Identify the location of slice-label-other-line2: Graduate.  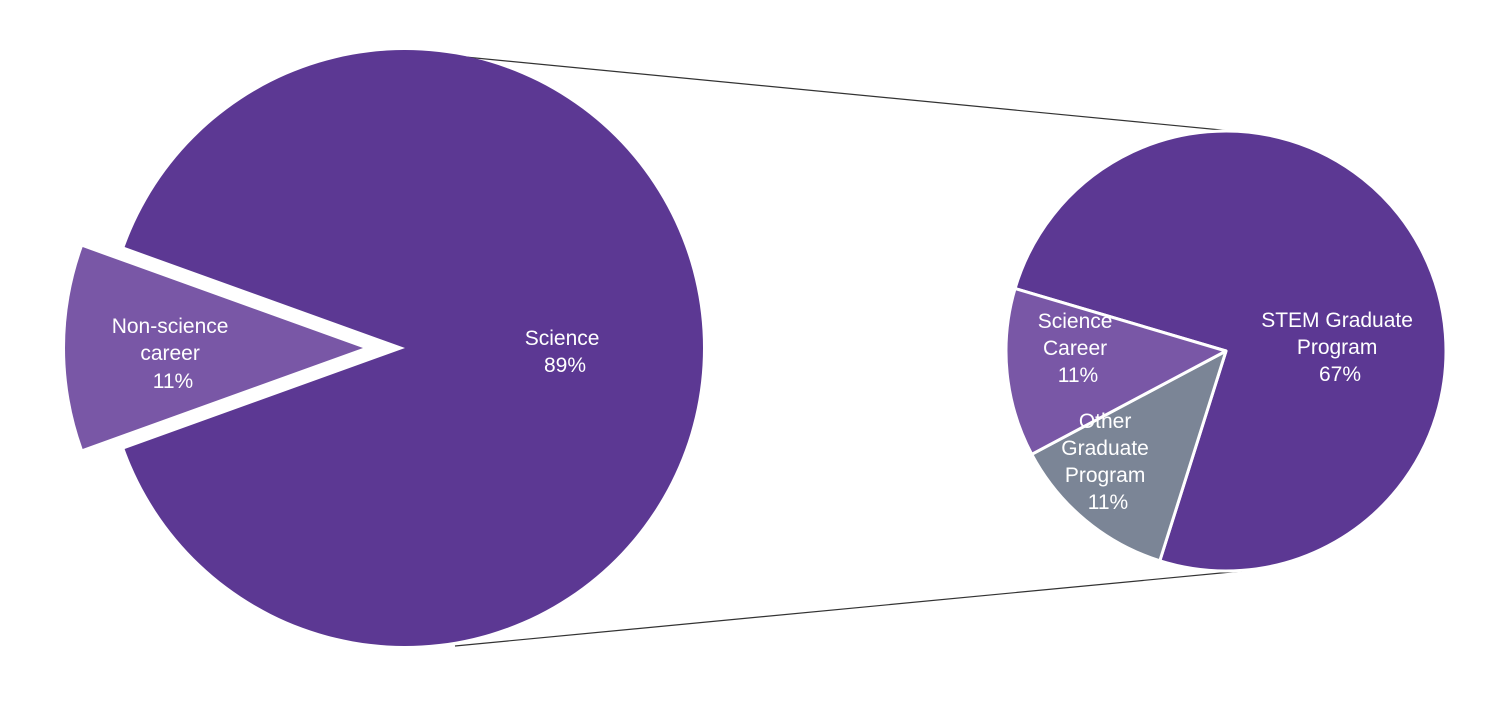
(1105, 448).